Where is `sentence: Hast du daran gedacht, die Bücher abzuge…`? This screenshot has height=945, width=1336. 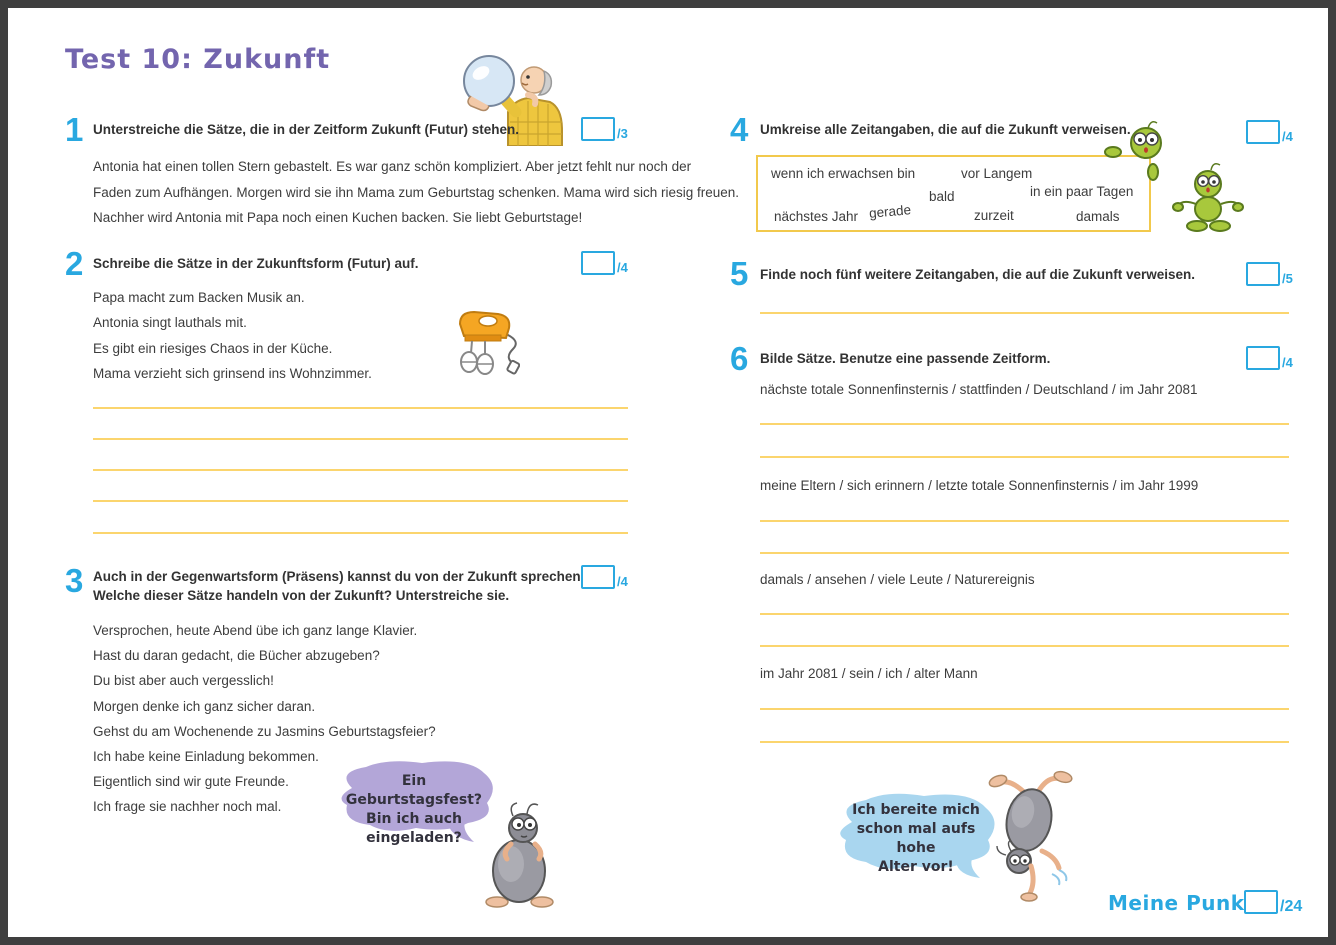
sentence: Hast du daran gedacht, die Bücher abzuge… is located at coordinates (236, 656).